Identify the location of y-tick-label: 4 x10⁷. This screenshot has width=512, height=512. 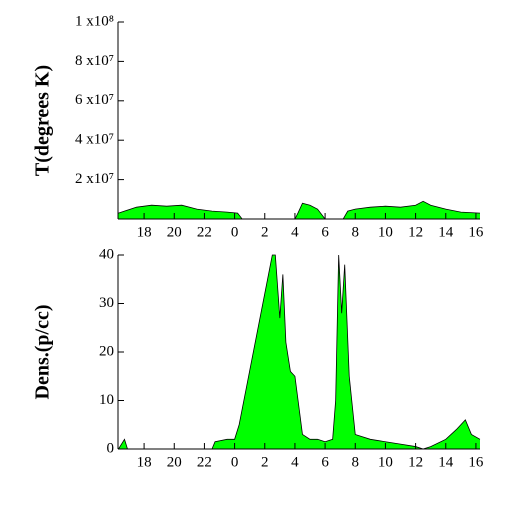
(94, 140).